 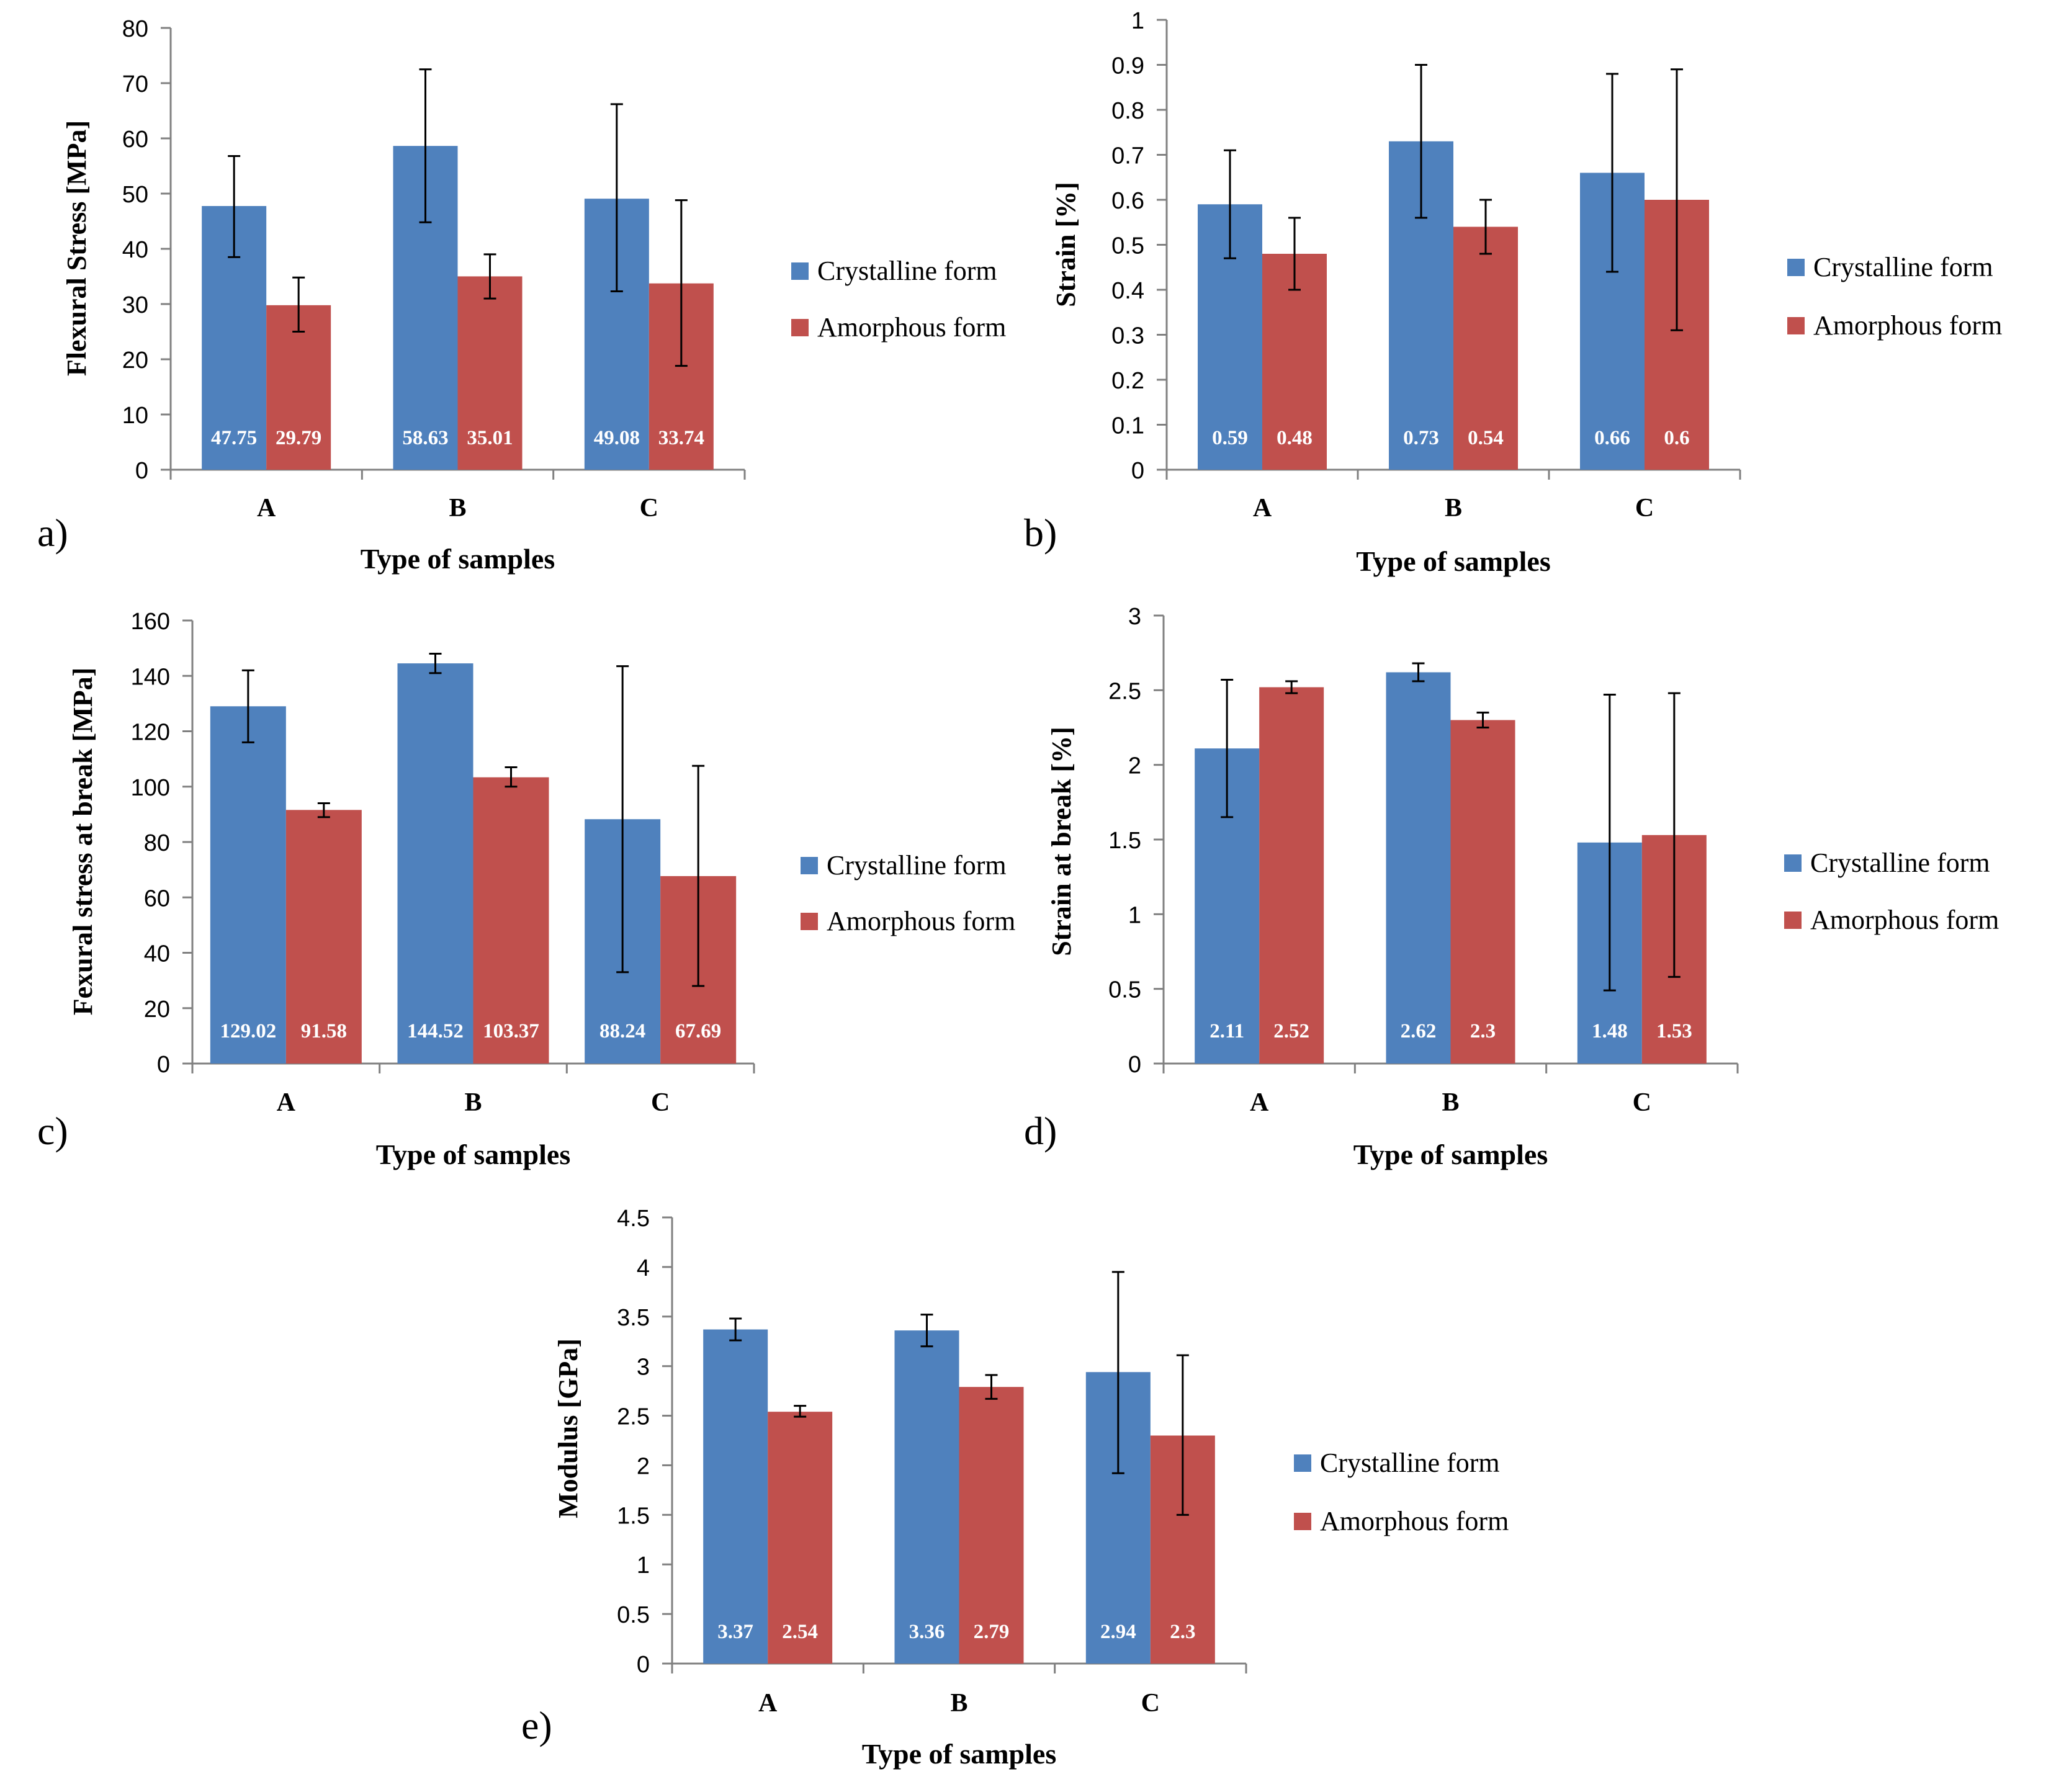 What do you see at coordinates (1127, 336) in the screenshot?
I see `y-tick-label: 0.3` at bounding box center [1127, 336].